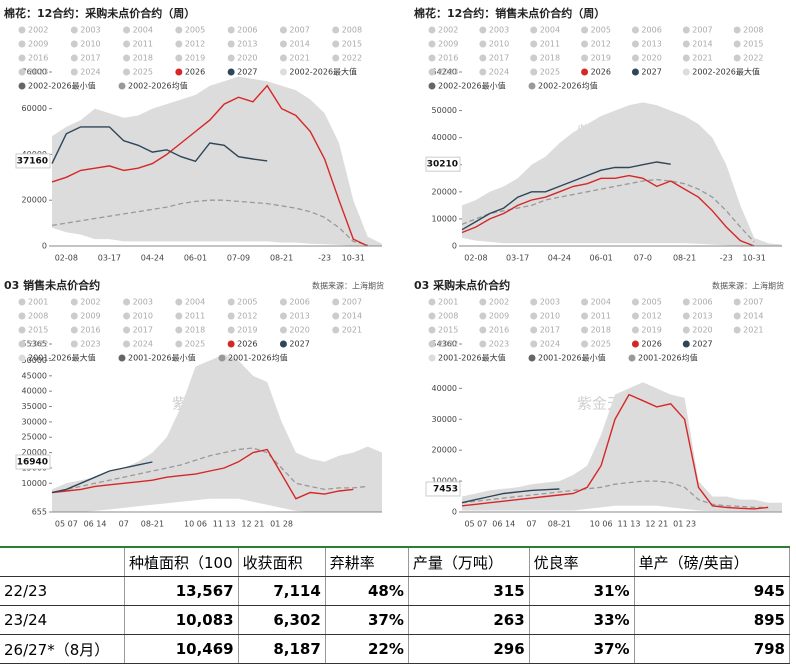  What do you see at coordinates (712, 620) in the screenshot?
I see `table-cell: 895` at bounding box center [712, 620].